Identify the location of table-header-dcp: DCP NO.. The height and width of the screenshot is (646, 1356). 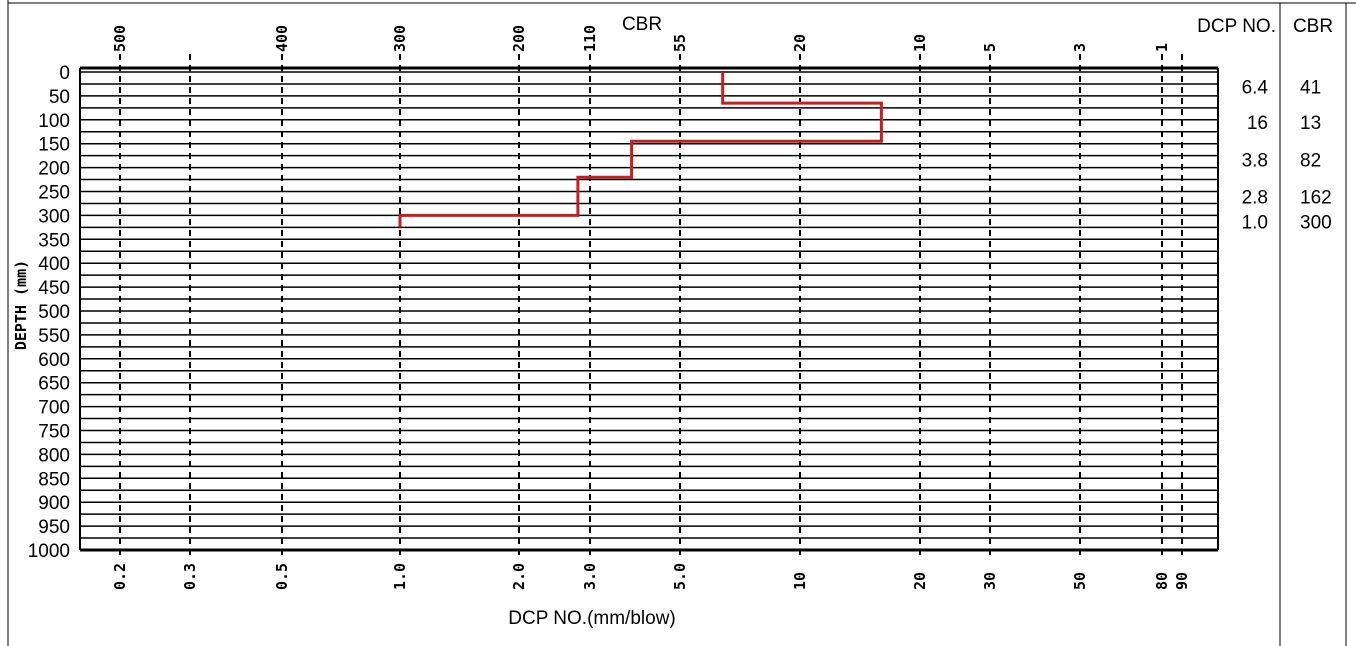
(1236, 26).